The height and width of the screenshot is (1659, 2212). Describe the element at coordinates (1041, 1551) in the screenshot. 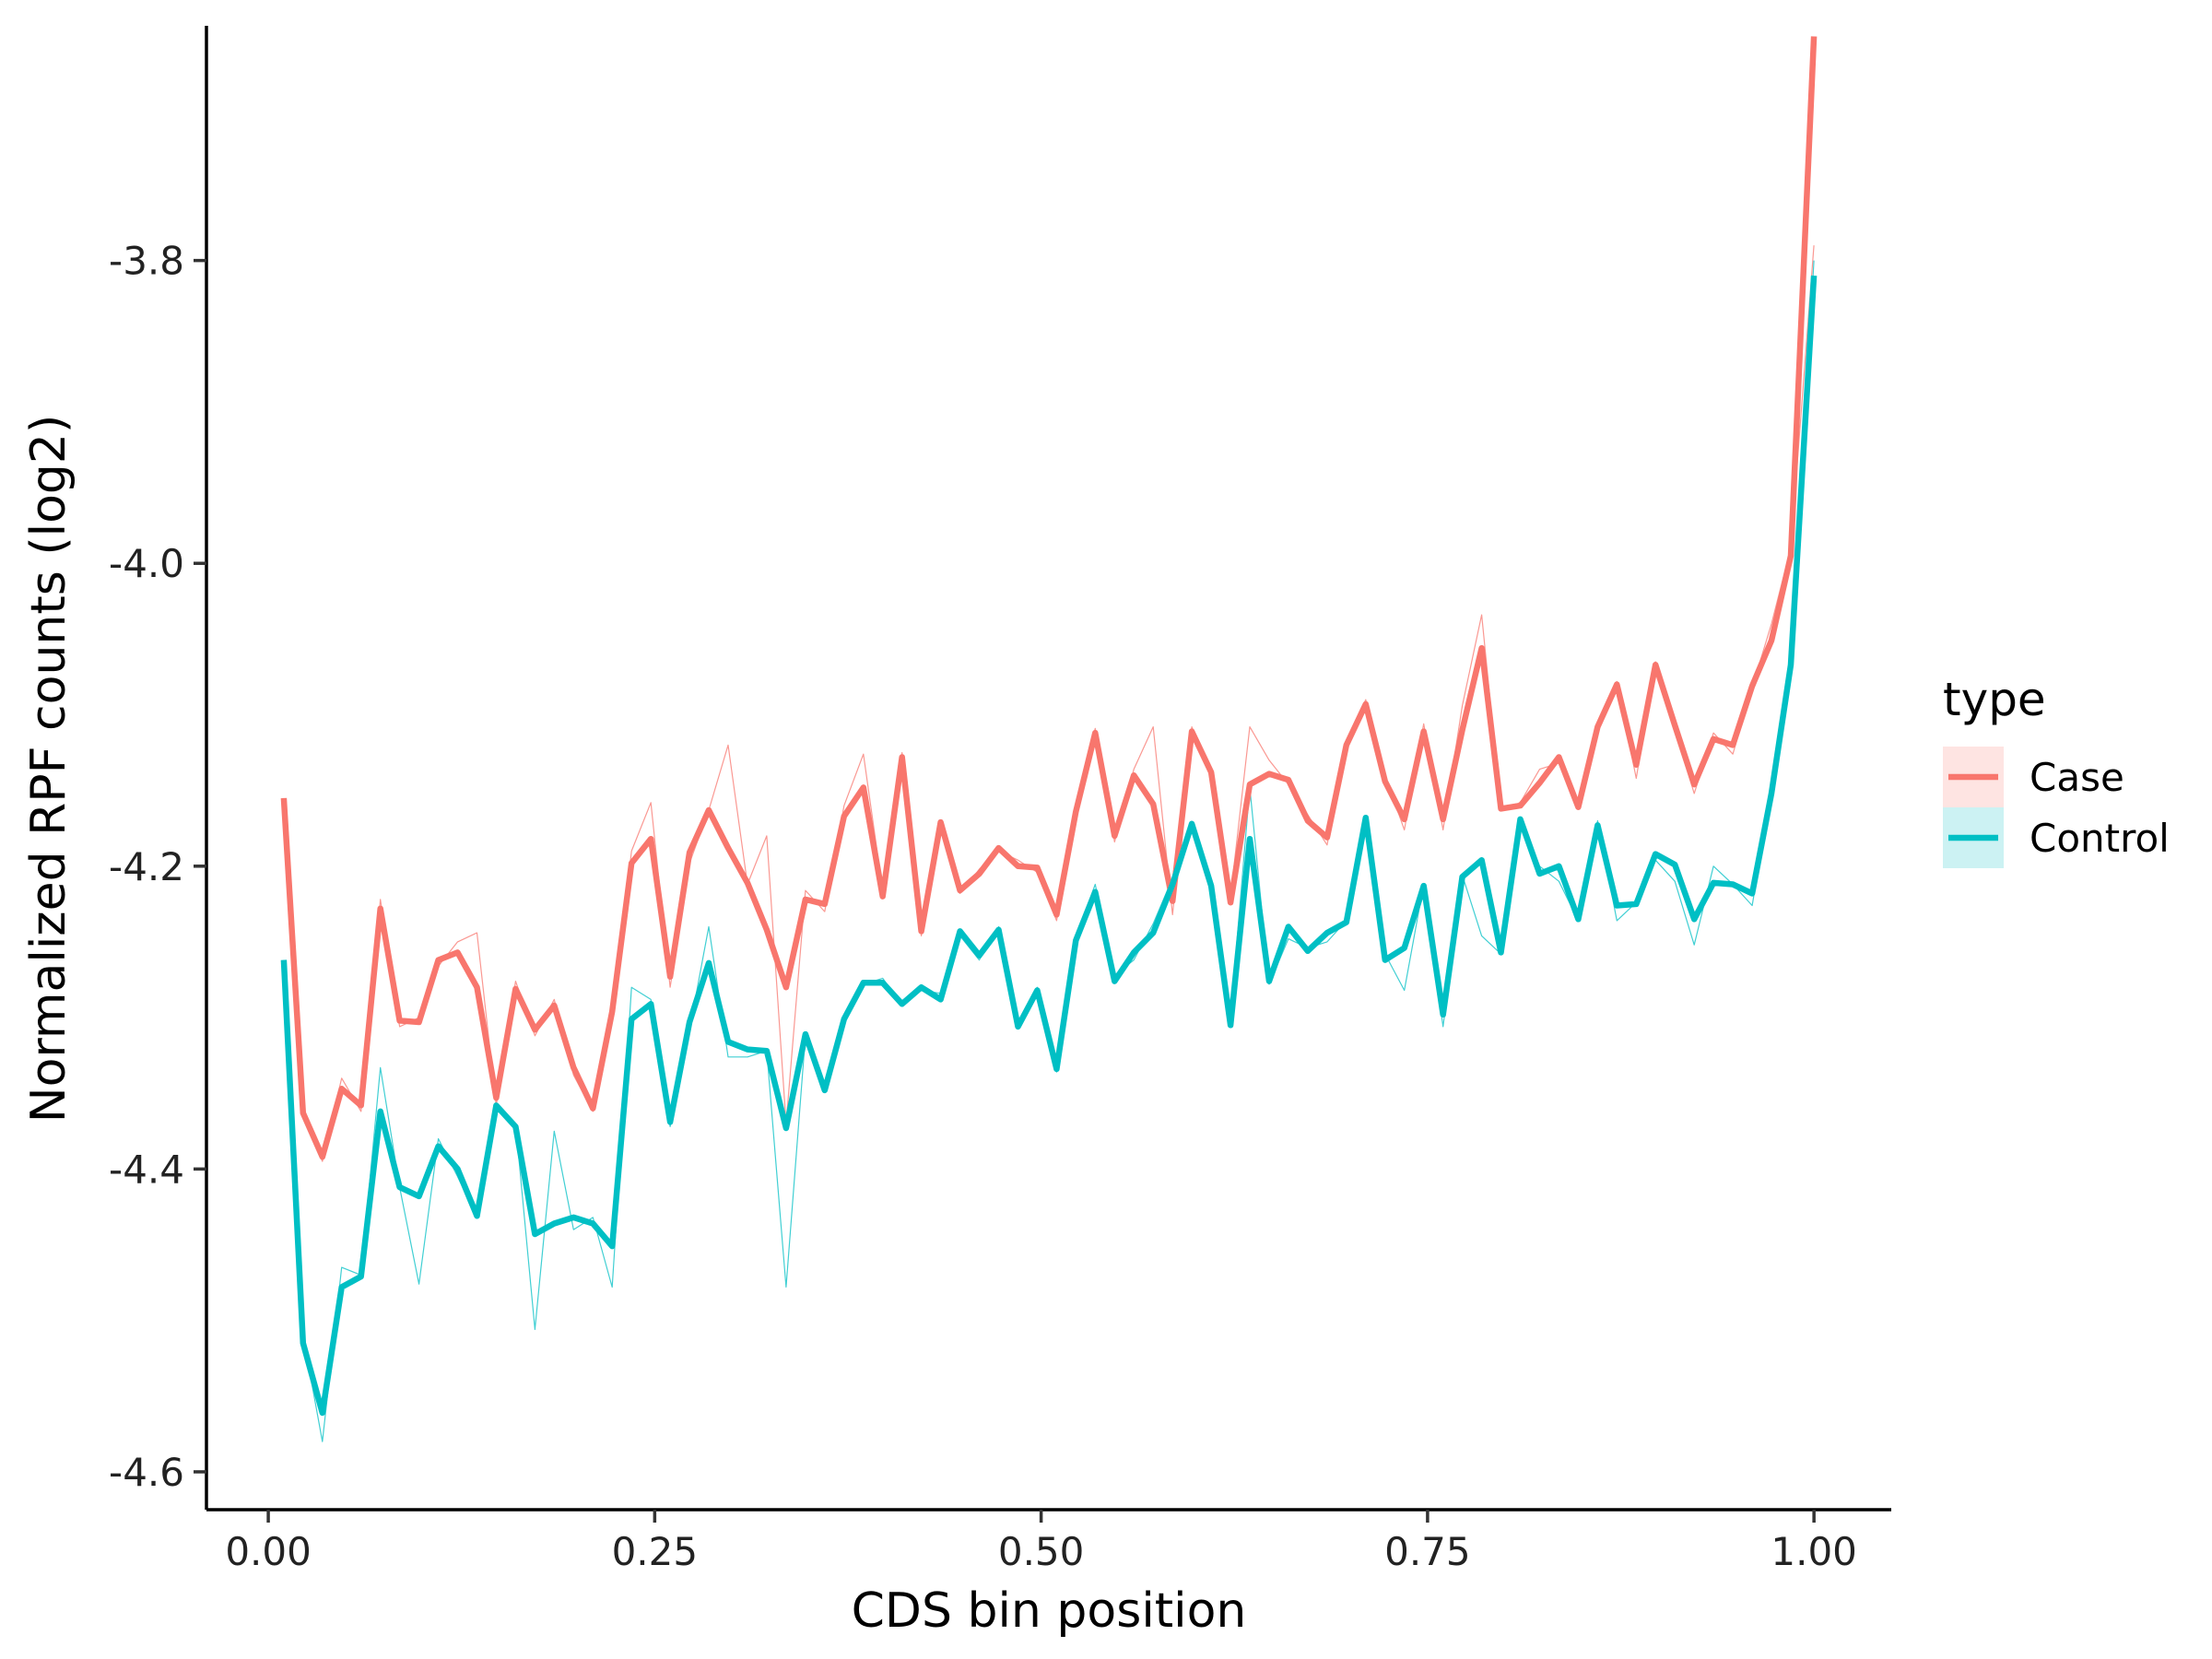

I see `x-tick-label: 0.50` at that location.